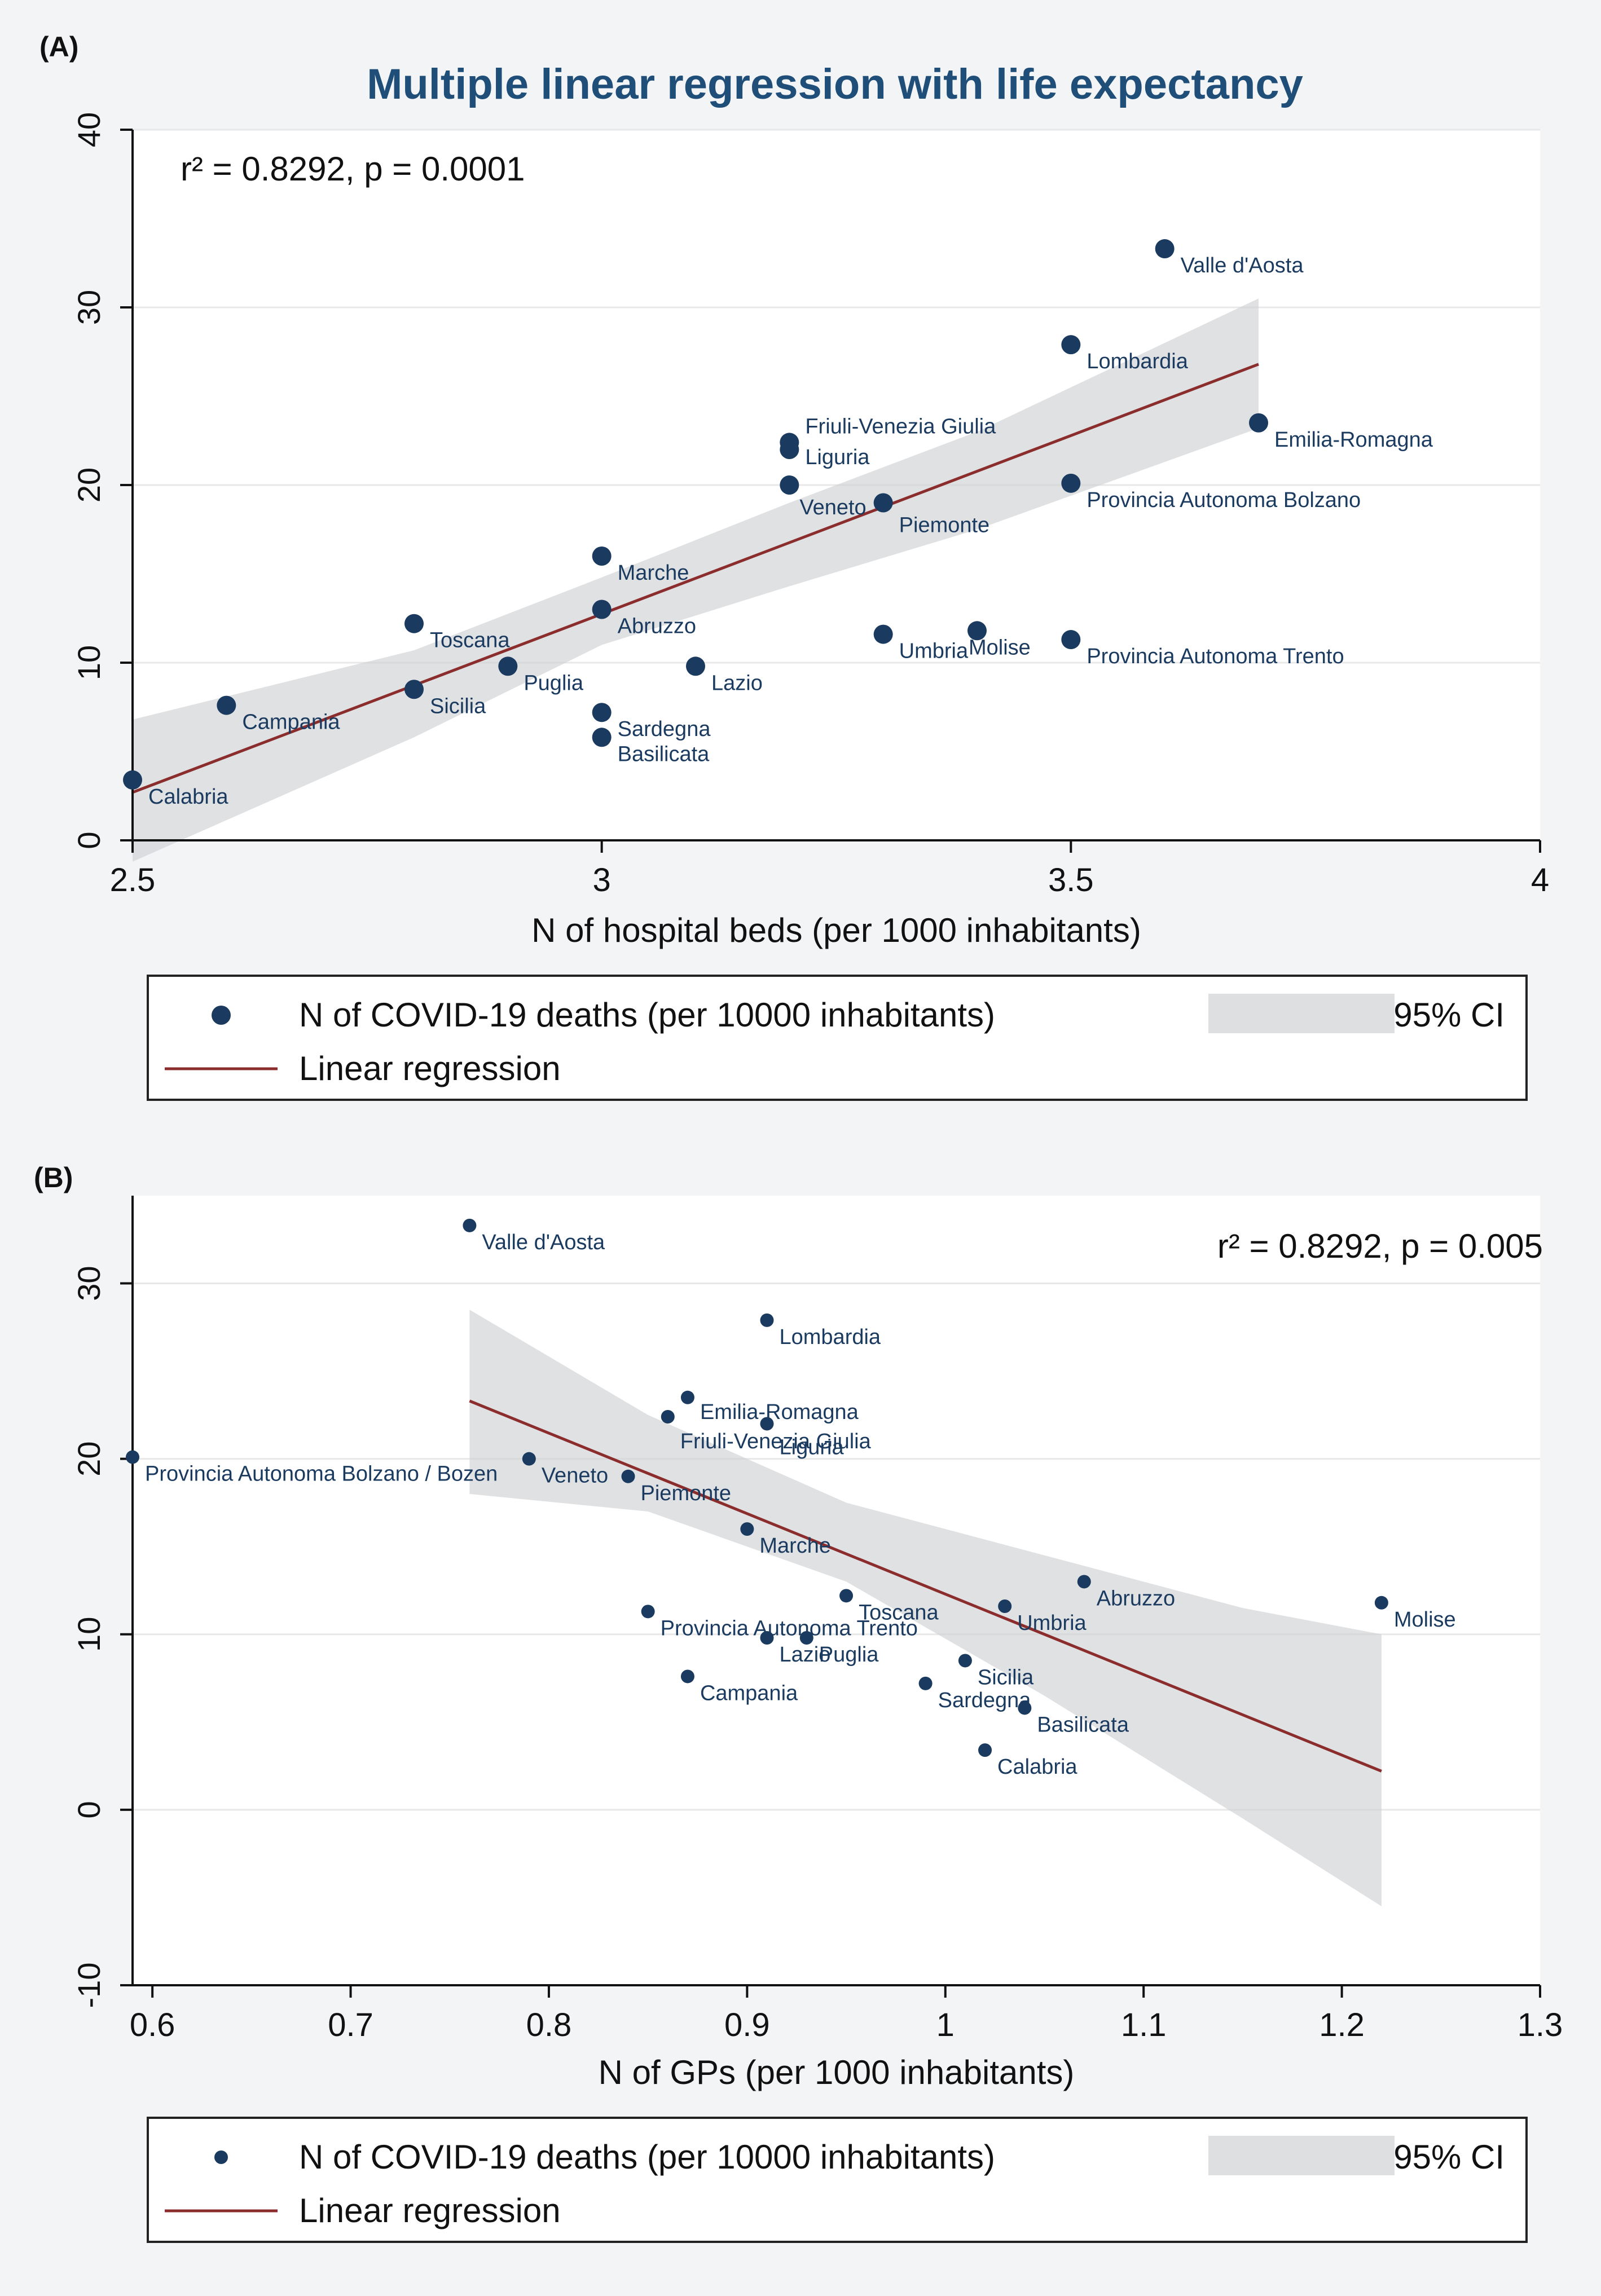 This screenshot has height=2296, width=1601. I want to click on x-tick-label: 2.5, so click(133, 880).